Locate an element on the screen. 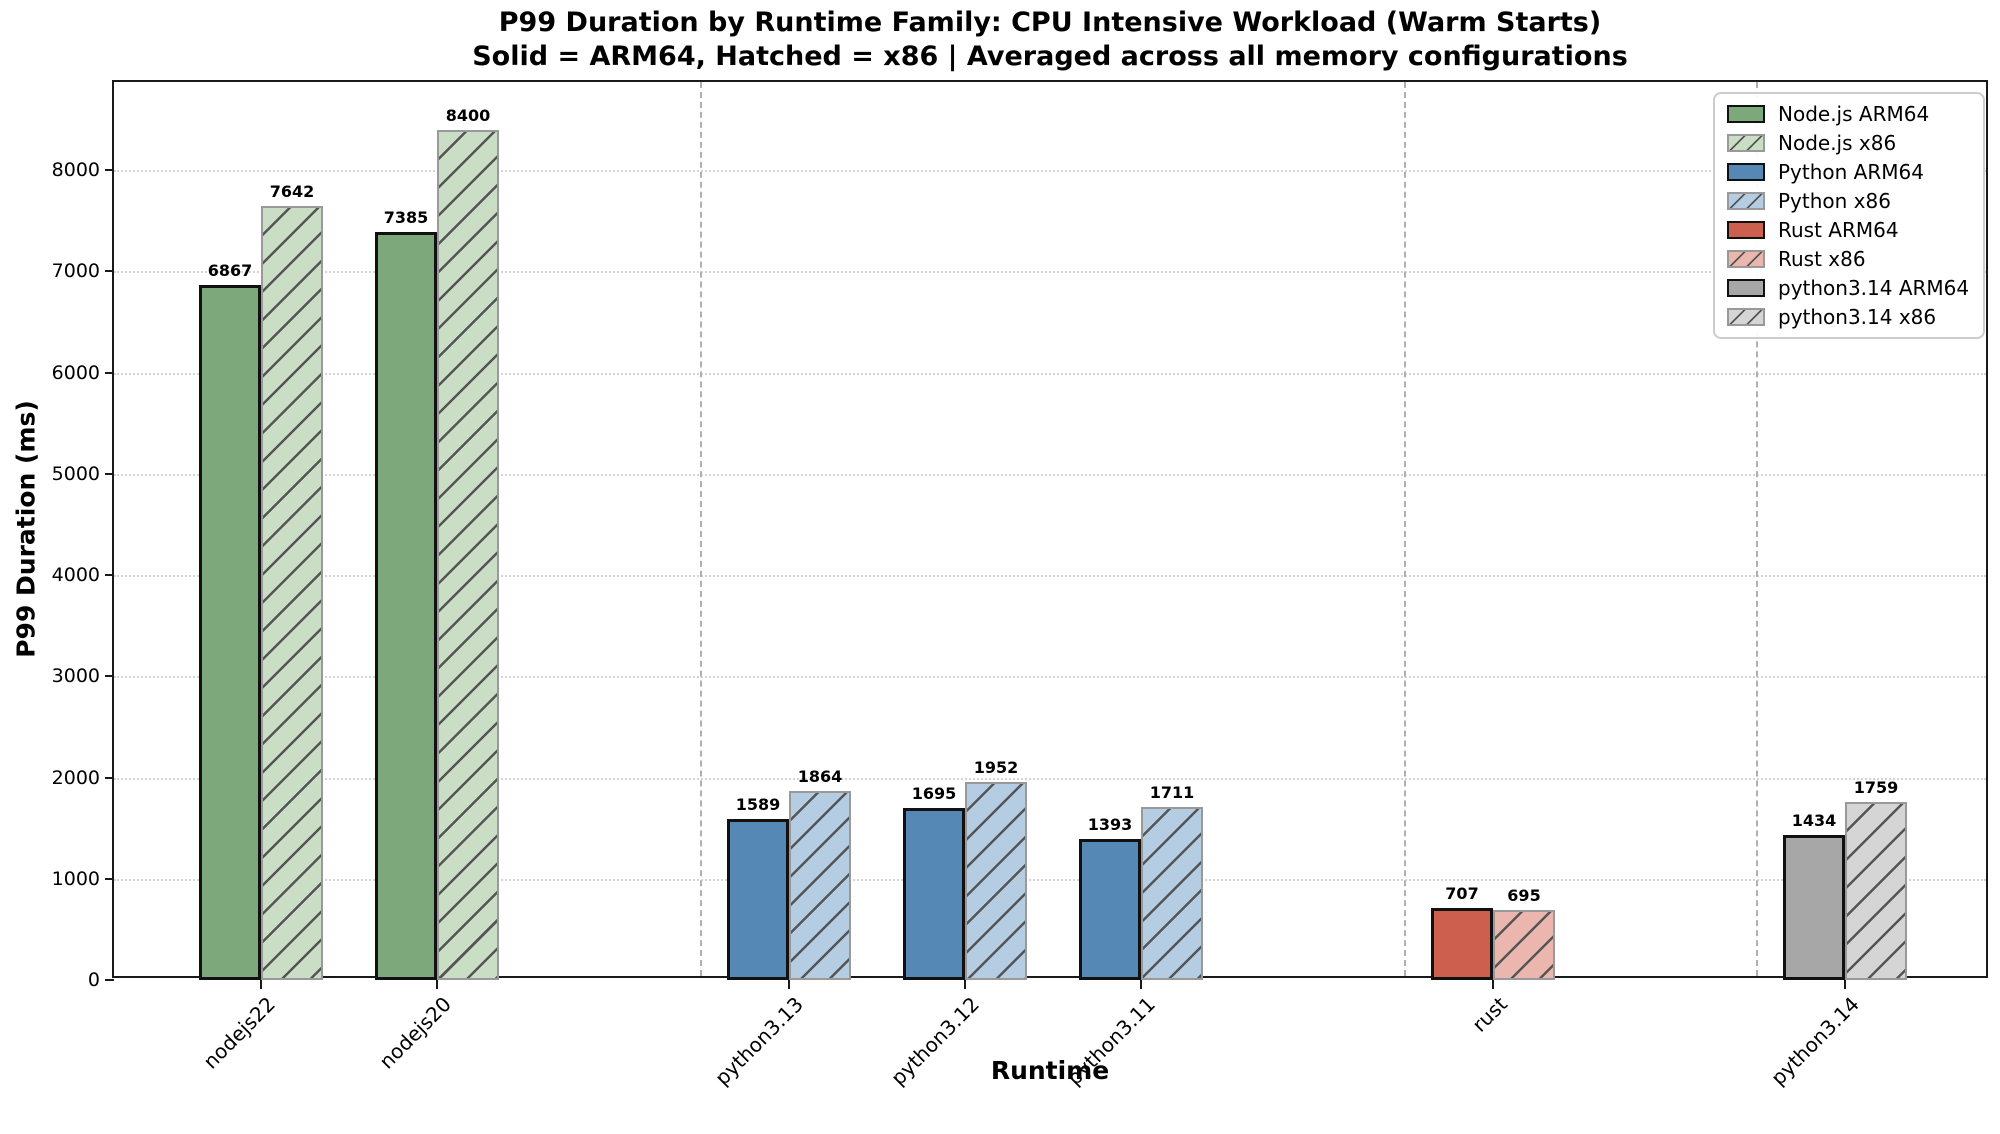  bar-rust-x86 is located at coordinates (1524, 944).